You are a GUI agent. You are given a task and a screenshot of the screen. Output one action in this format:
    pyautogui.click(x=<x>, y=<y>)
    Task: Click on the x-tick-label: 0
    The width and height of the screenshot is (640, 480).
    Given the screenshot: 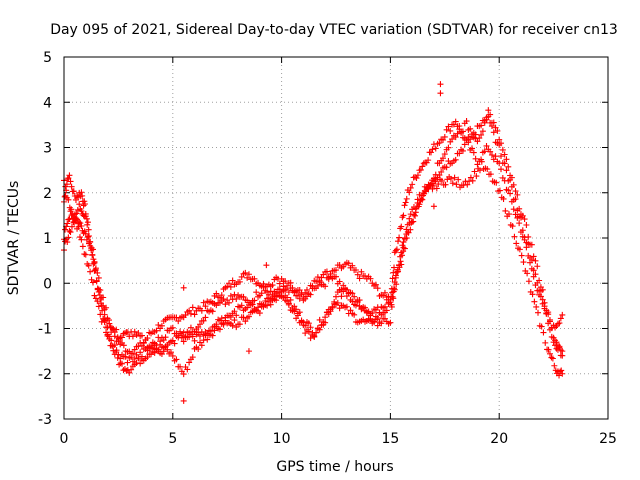 What is the action you would take?
    pyautogui.click(x=64, y=439)
    